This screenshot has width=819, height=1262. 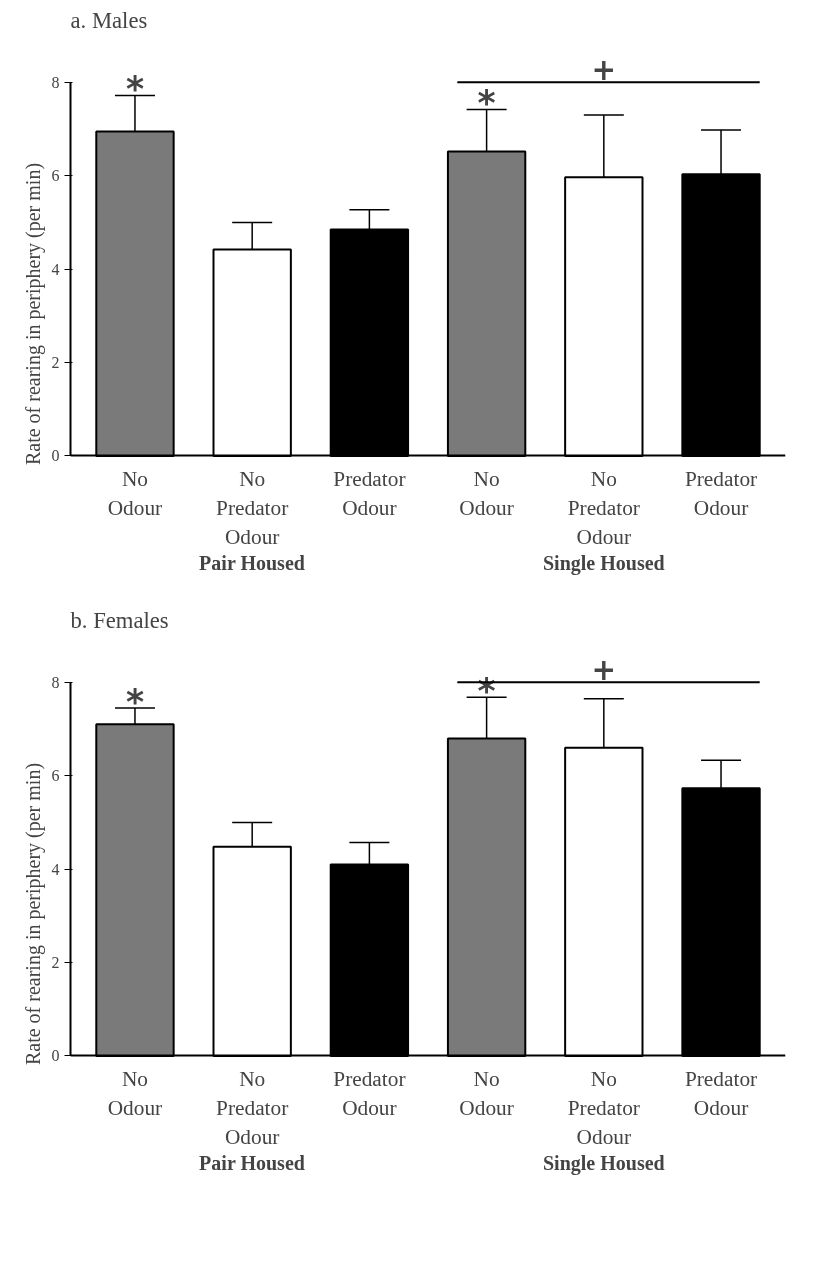 What do you see at coordinates (119, 620) in the screenshot?
I see `chart-title: b. Females` at bounding box center [119, 620].